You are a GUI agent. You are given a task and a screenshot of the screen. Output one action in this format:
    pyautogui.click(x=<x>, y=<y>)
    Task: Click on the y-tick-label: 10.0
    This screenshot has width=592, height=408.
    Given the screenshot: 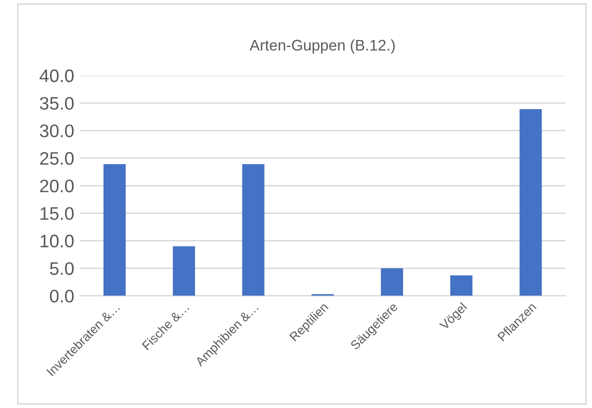 What is the action you would take?
    pyautogui.click(x=57, y=241)
    